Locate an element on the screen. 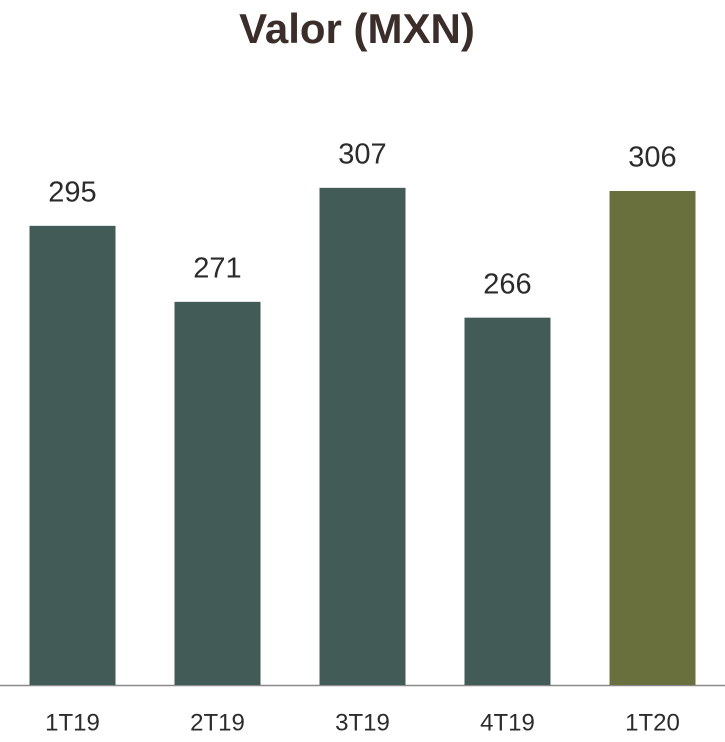 Image resolution: width=725 pixels, height=742 pixels. x-tick-label: 1T19 is located at coordinates (72, 722).